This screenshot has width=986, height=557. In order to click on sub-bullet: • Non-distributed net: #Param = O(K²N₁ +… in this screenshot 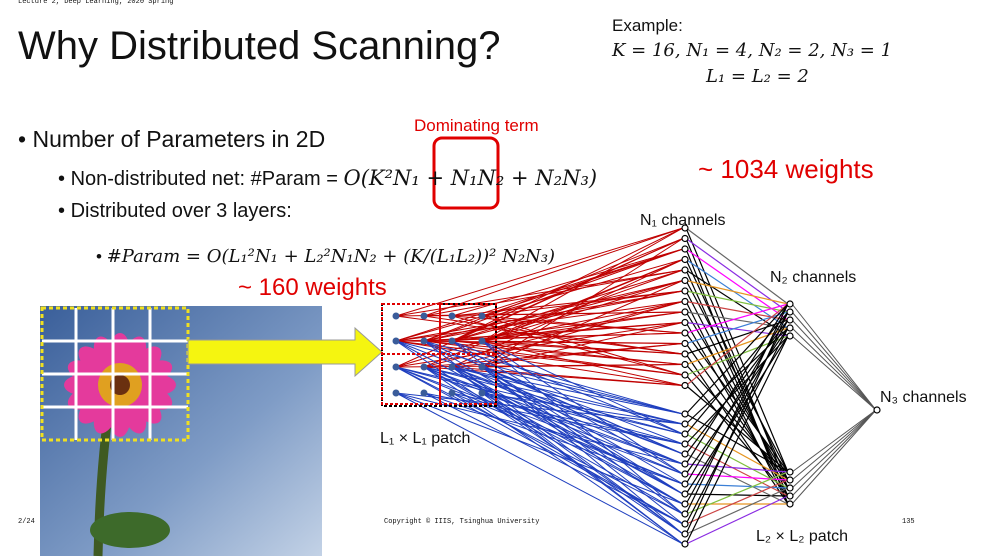, I will do `click(328, 178)`.